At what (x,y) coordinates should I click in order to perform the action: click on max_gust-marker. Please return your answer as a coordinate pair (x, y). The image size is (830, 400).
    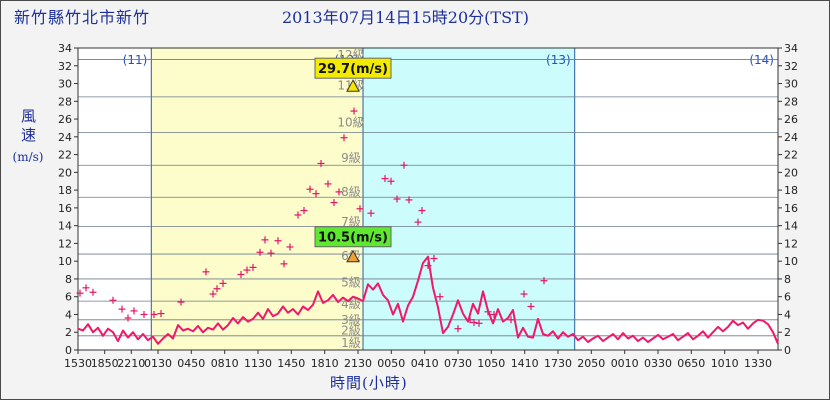
    Looking at the image, I should click on (353, 85).